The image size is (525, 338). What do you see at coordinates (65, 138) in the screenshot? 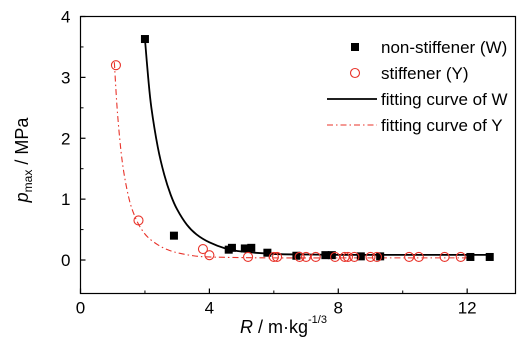
I see `y-tick-label: 2` at bounding box center [65, 138].